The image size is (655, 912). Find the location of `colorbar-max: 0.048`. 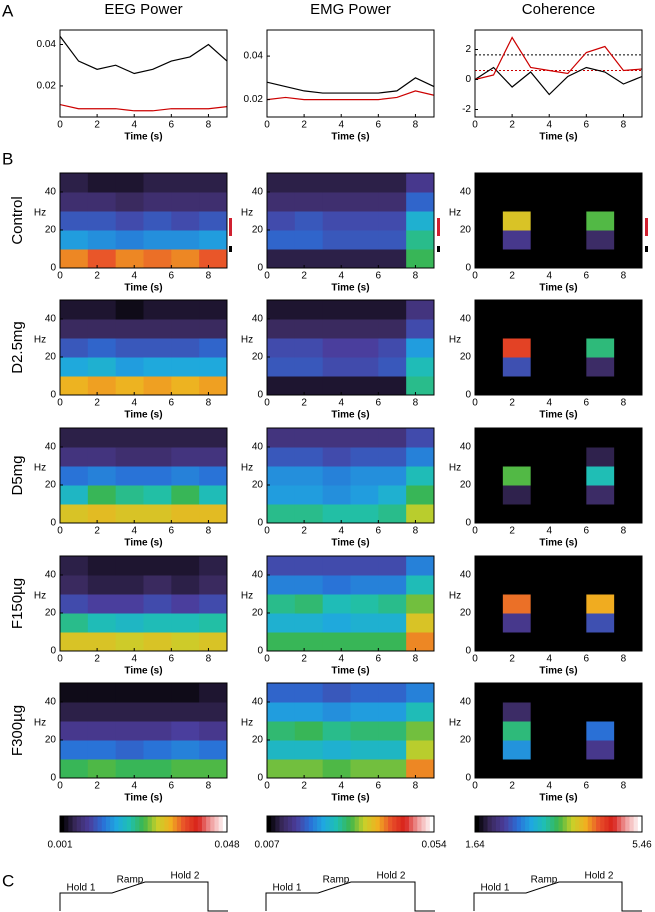

colorbar-max: 0.048 is located at coordinates (226, 845).